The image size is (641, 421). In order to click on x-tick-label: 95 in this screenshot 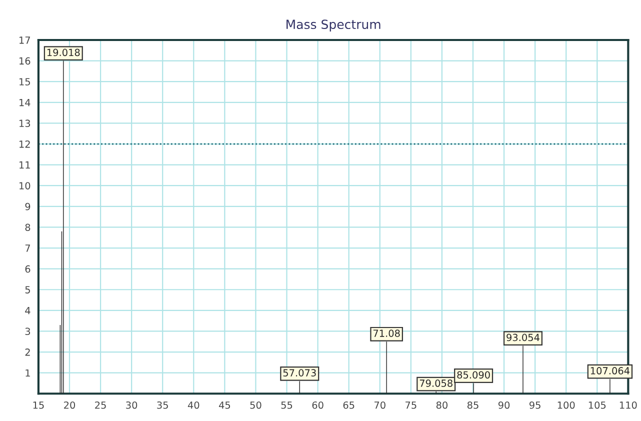, I will do `click(534, 405)`.